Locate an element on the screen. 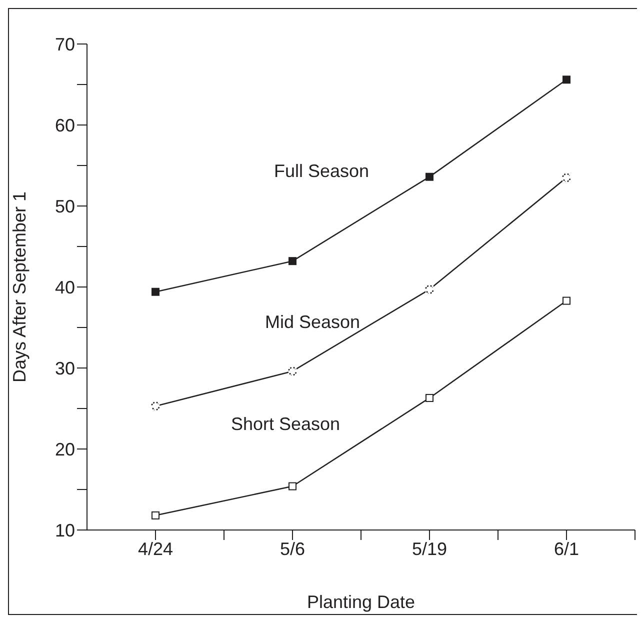  series-label: Full Season is located at coordinates (322, 170).